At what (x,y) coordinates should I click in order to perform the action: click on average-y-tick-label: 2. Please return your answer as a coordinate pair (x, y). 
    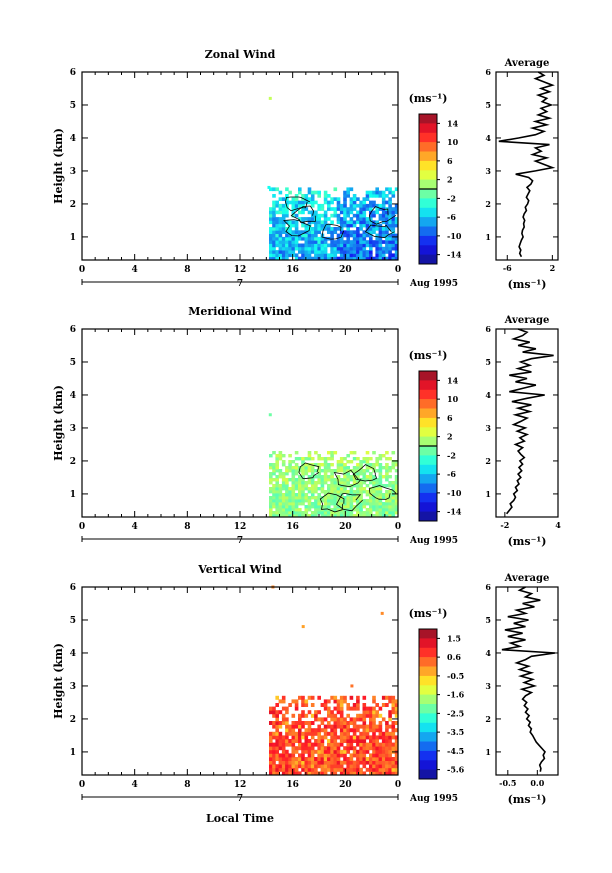
    Looking at the image, I should click on (488, 461).